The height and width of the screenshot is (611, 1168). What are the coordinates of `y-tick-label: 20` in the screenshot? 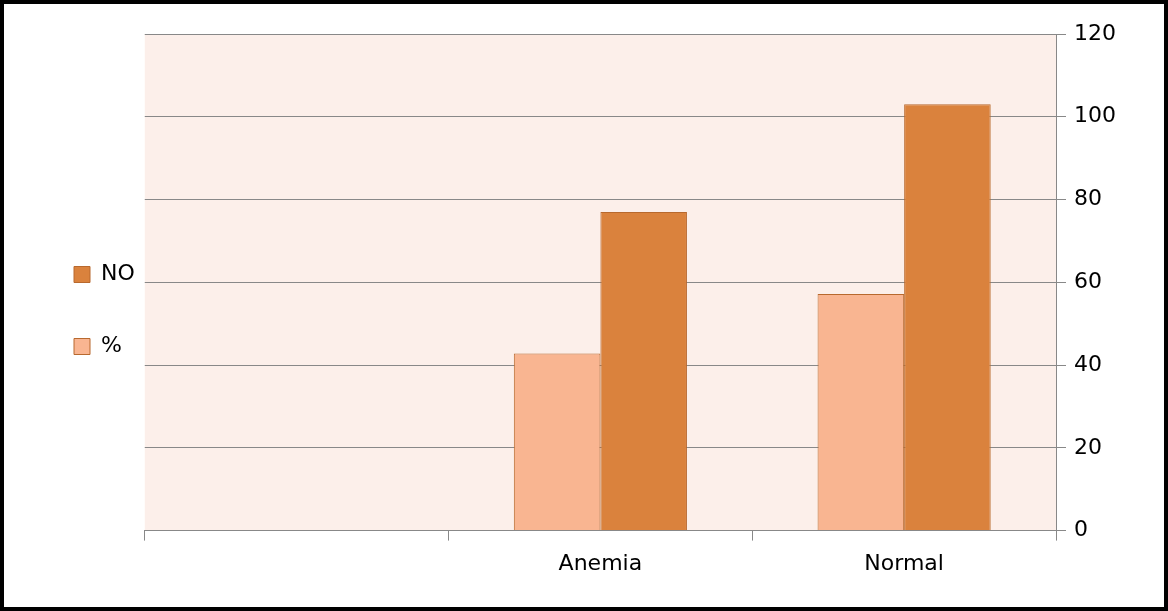 It's located at (1088, 446).